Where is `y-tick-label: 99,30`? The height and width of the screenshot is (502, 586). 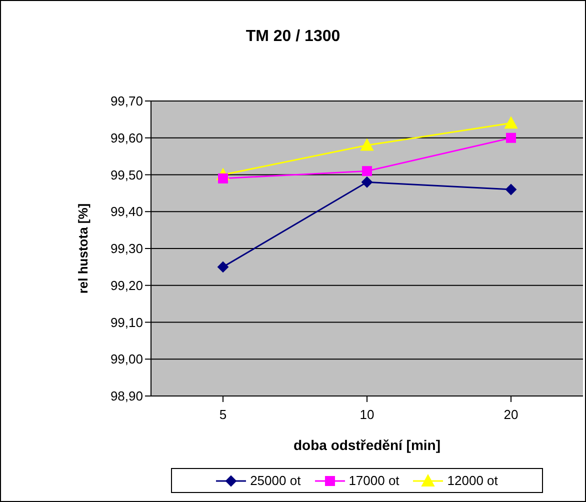 y-tick-label: 99,30 is located at coordinates (126, 248).